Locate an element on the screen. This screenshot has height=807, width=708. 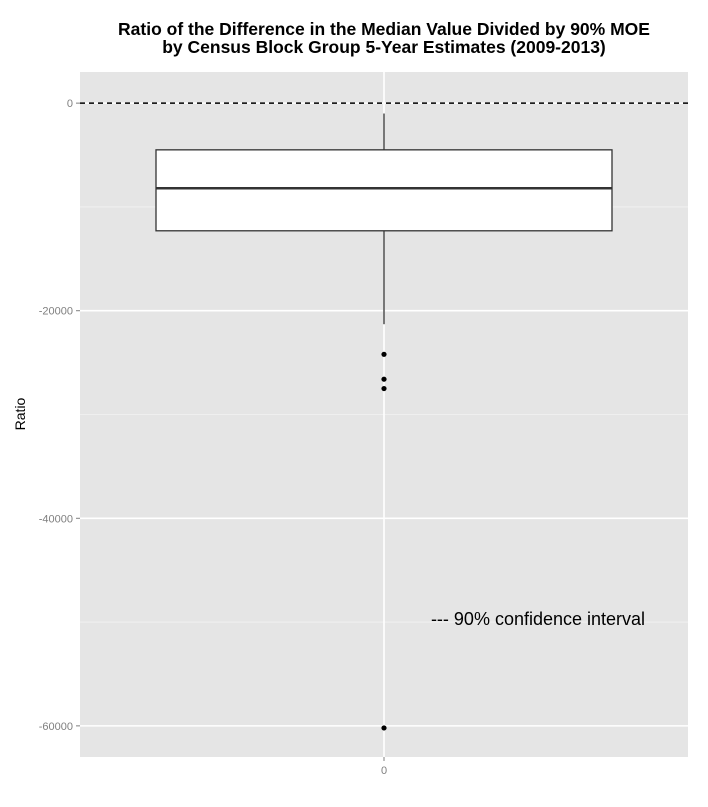
confidence-interval-annotation: --- 90% confidence interval is located at coordinates (538, 619).